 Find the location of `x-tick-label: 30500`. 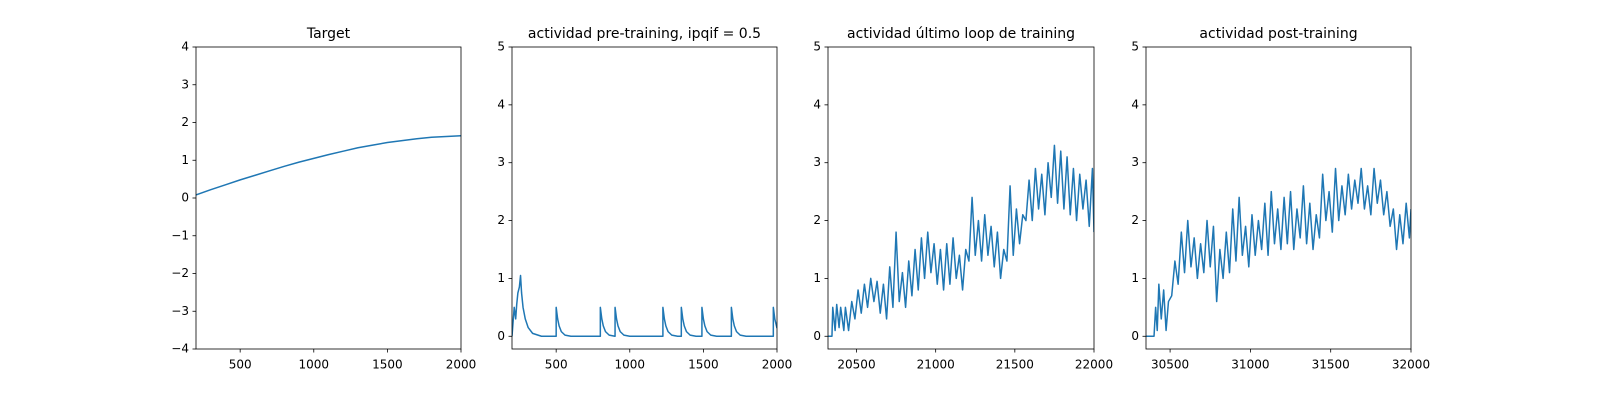

x-tick-label: 30500 is located at coordinates (1170, 365).